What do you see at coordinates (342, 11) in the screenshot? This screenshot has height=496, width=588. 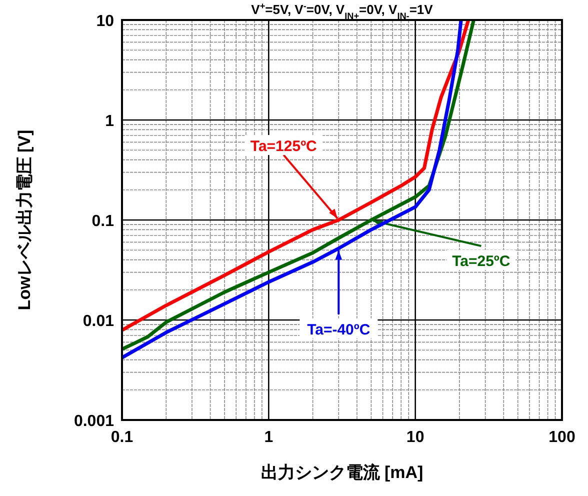 I see `chart-title: V$^{+}$=5V, V$^{-}$=0V, V$_{IN+}$=0V, V$_{IN-}$=1V` at bounding box center [342, 11].